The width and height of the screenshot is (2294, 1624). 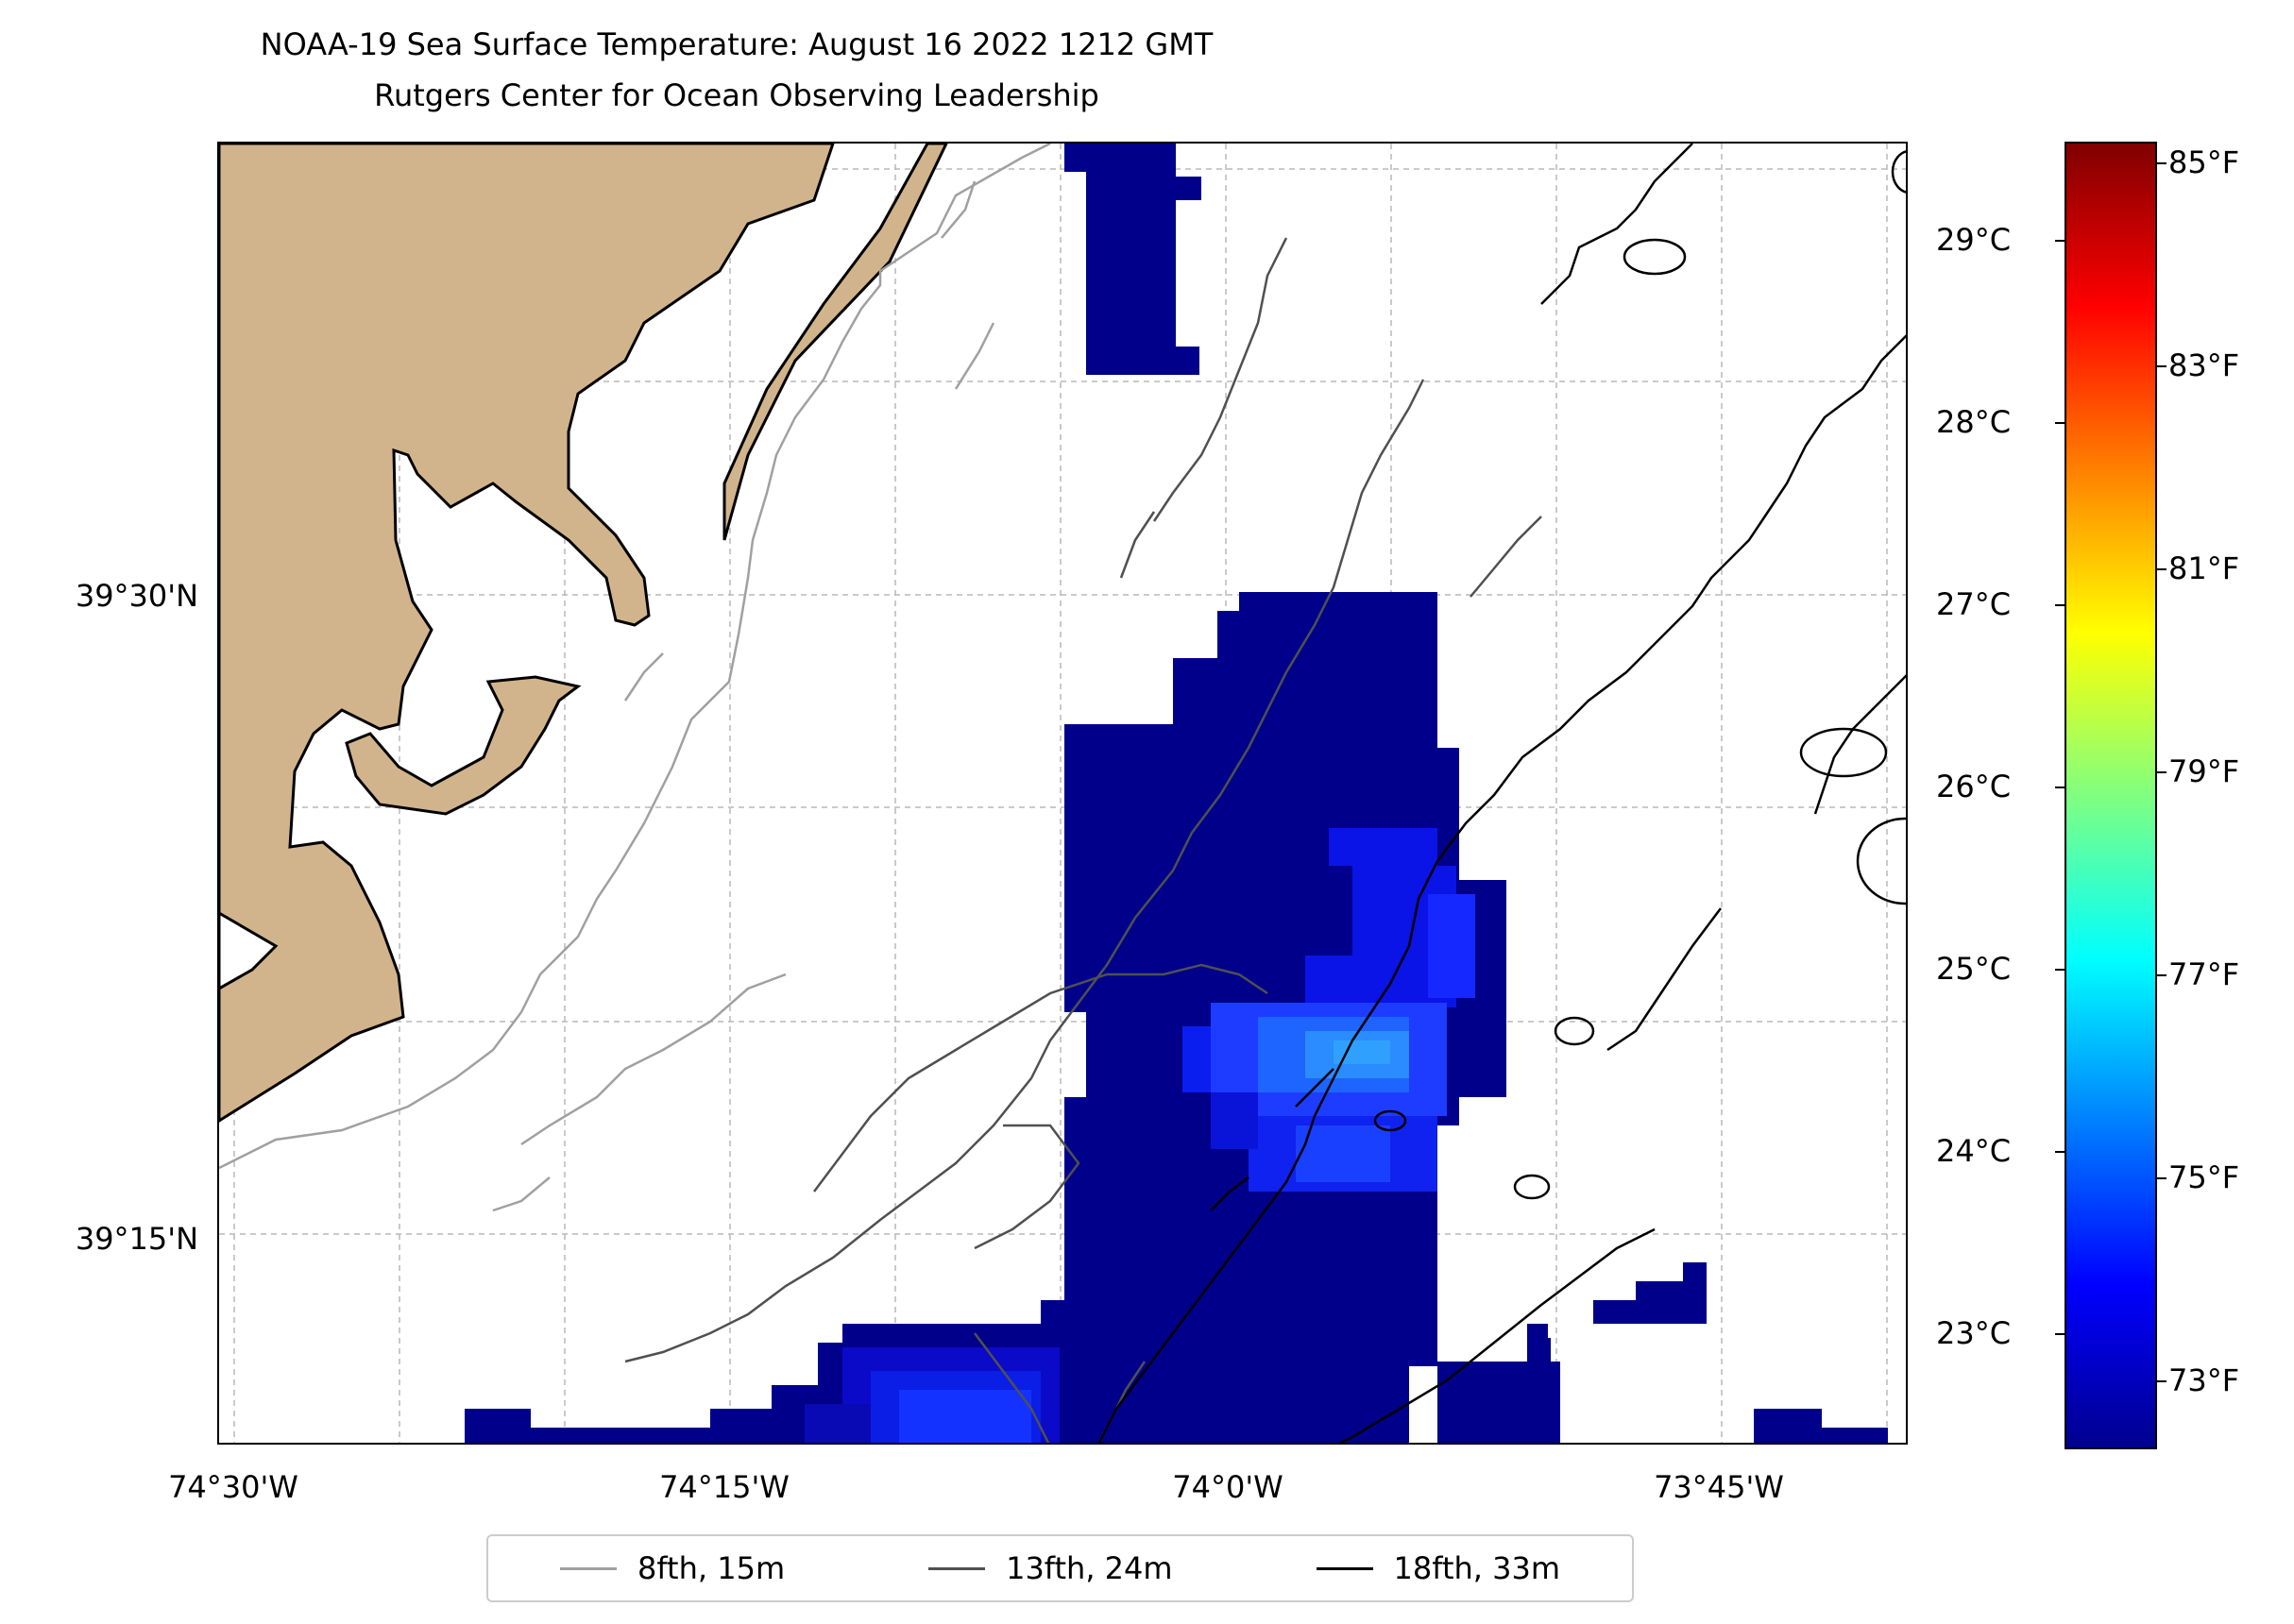 I want to click on contour-legend: 8fth, 15m 13fth, 24m 18fth, 33m, so click(x=1060, y=1568).